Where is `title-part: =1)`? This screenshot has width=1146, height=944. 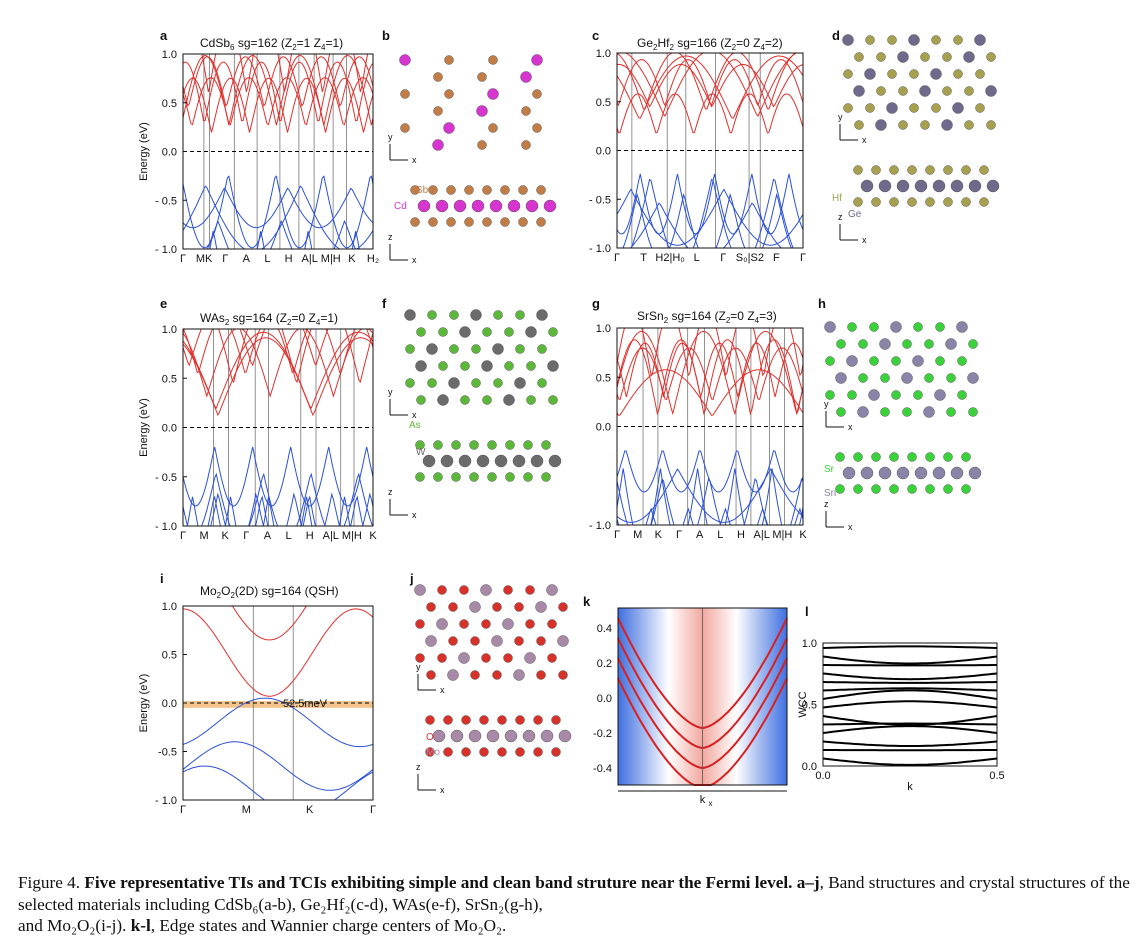
title-part: =1) is located at coordinates (329, 318).